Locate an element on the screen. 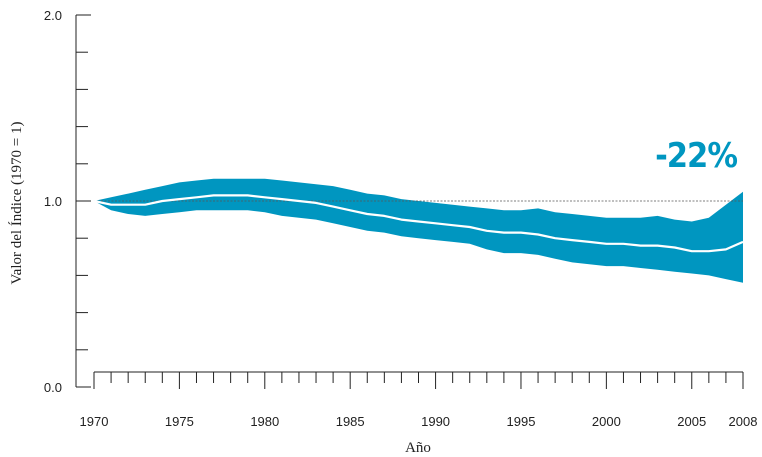  index-line-layer is located at coordinates (418, 223).